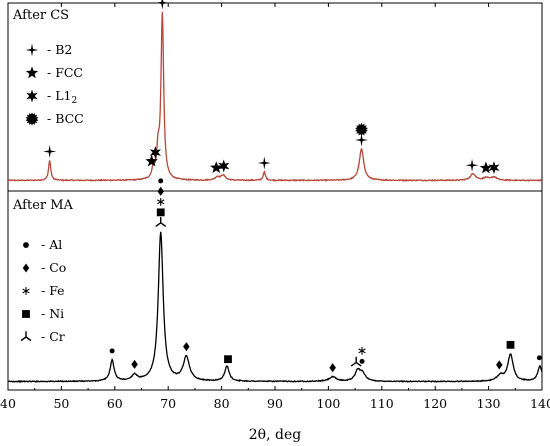 The image size is (550, 446). What do you see at coordinates (264, 163) in the screenshot?
I see `peak-marker-cs-6-cross4` at bounding box center [264, 163].